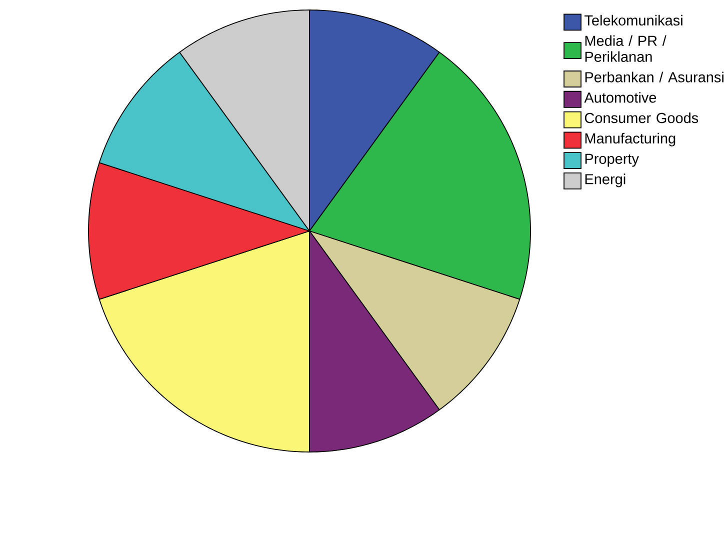 This screenshot has width=728, height=557. I want to click on legend-label: Automotive, so click(620, 97).